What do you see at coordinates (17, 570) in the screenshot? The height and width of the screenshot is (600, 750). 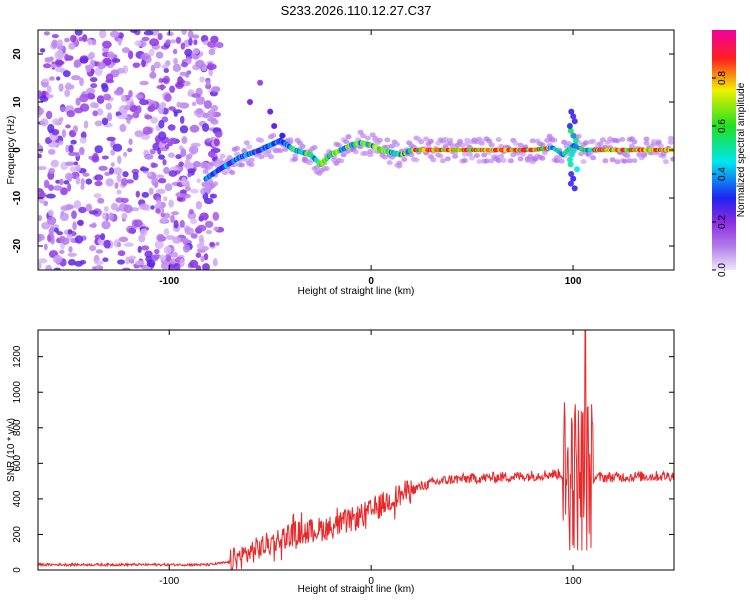 I see `y-tick-label: 0` at bounding box center [17, 570].